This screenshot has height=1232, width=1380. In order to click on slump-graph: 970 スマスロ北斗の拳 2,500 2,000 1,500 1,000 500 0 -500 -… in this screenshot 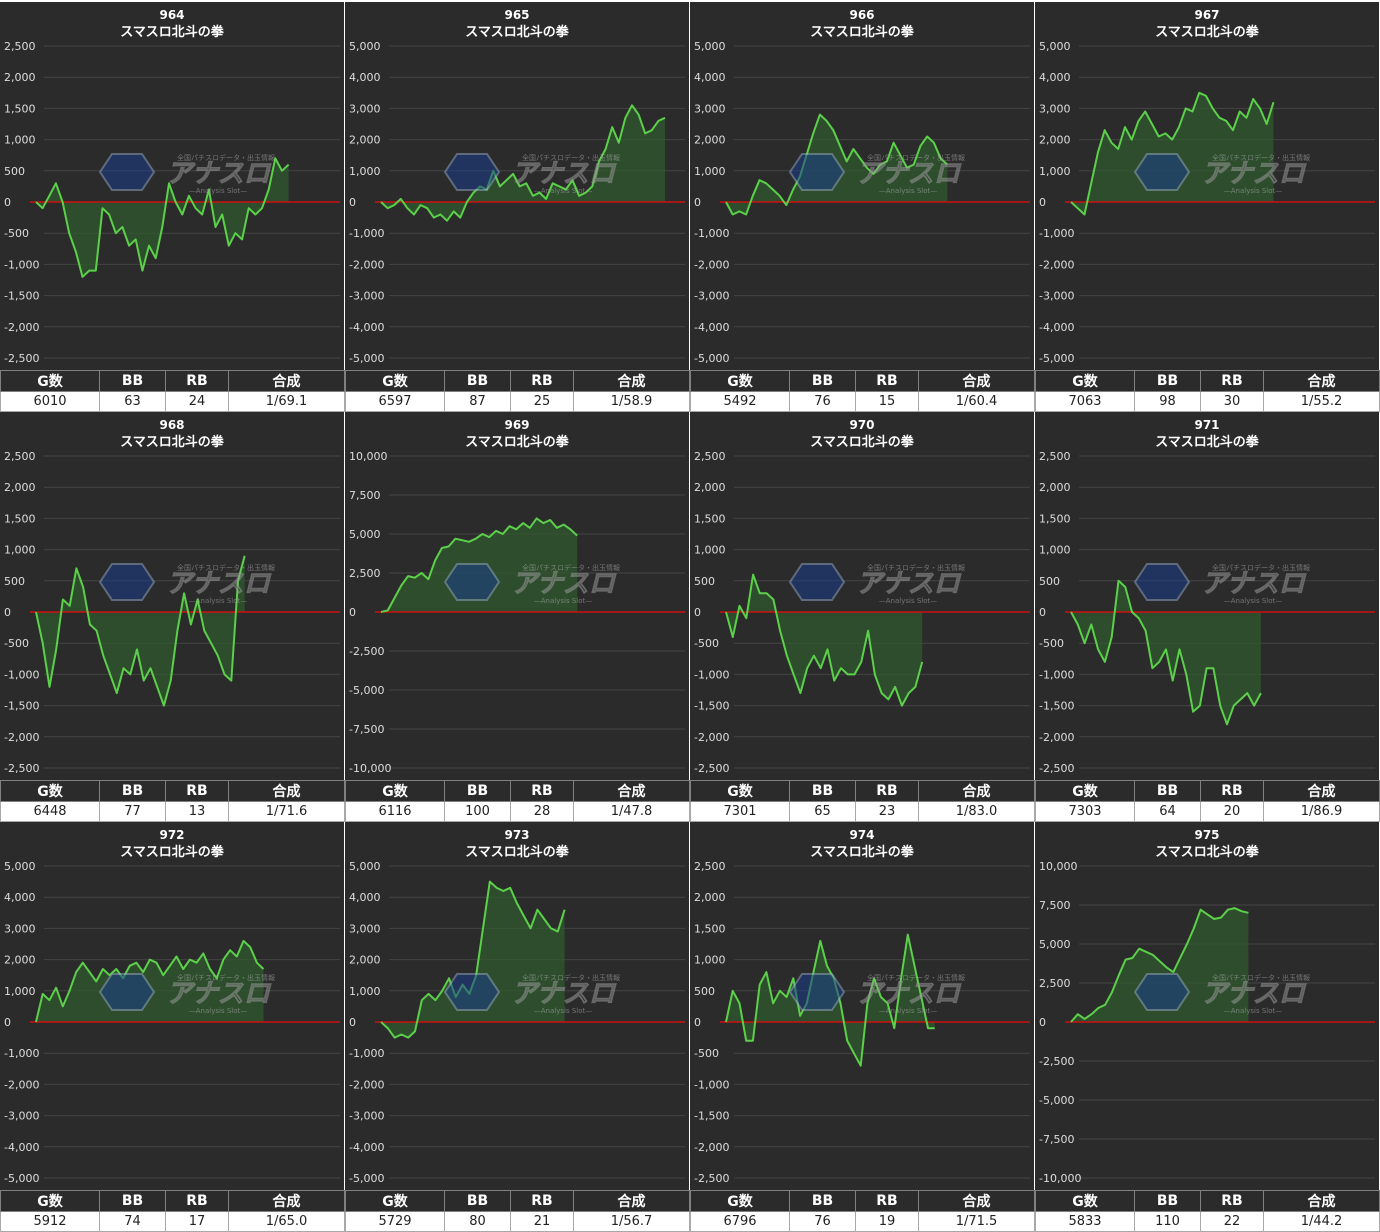, I will do `click(862, 596)`.